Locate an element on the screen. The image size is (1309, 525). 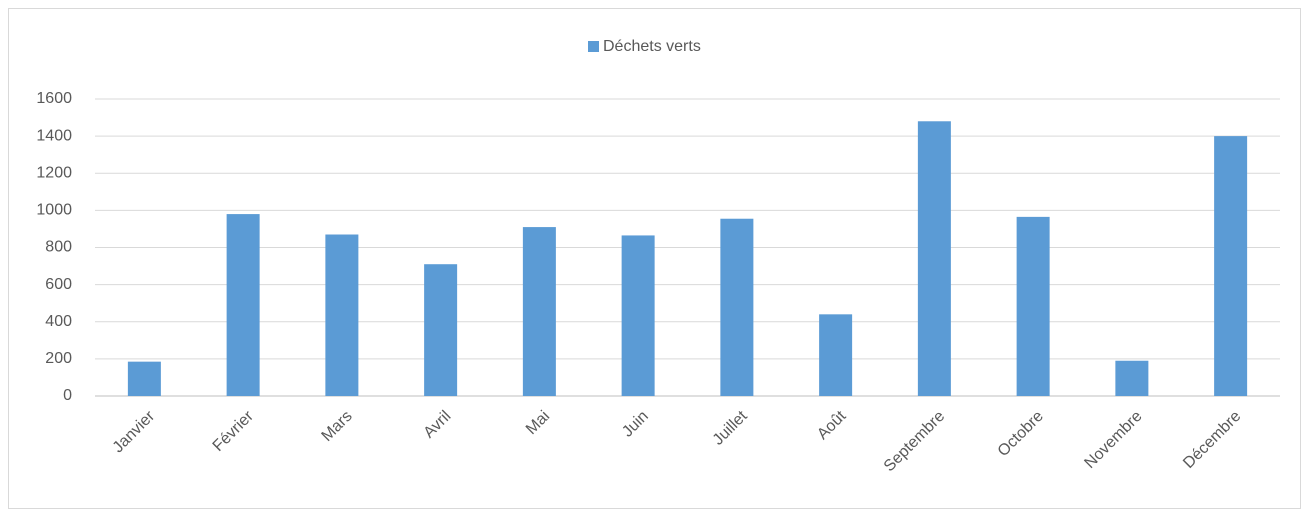
y-tick-label: 200 is located at coordinates (58, 358).